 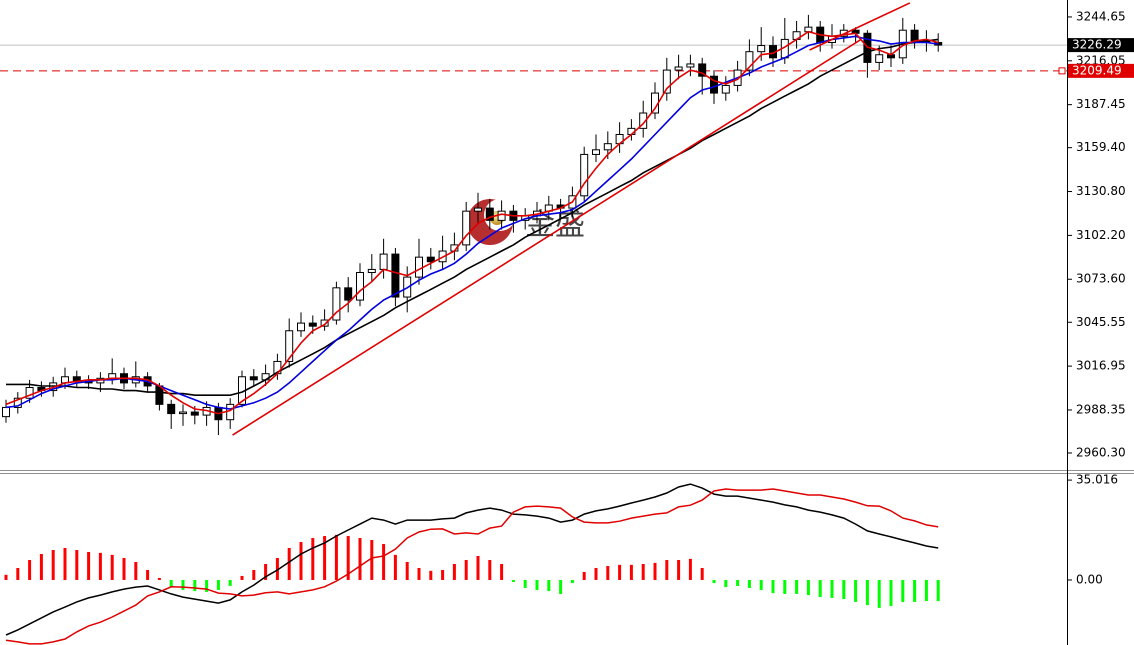 What do you see at coordinates (860, 26) in the screenshot?
I see `trendline` at bounding box center [860, 26].